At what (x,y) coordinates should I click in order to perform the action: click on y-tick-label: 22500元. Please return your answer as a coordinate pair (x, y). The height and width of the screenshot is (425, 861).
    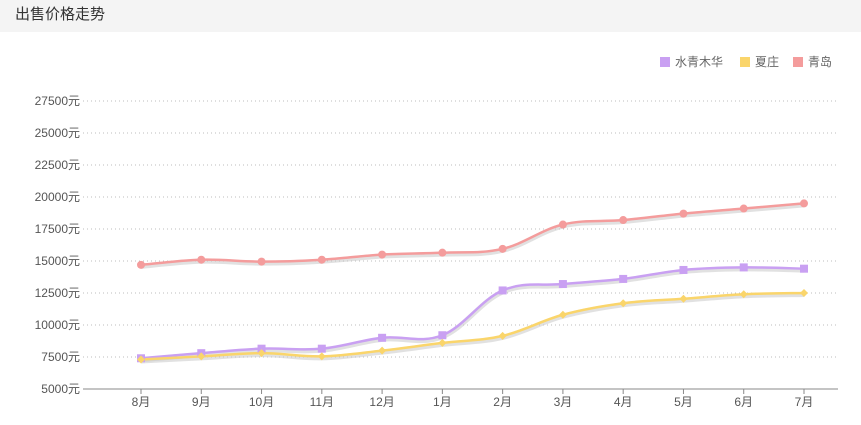
    Looking at the image, I should click on (57, 165).